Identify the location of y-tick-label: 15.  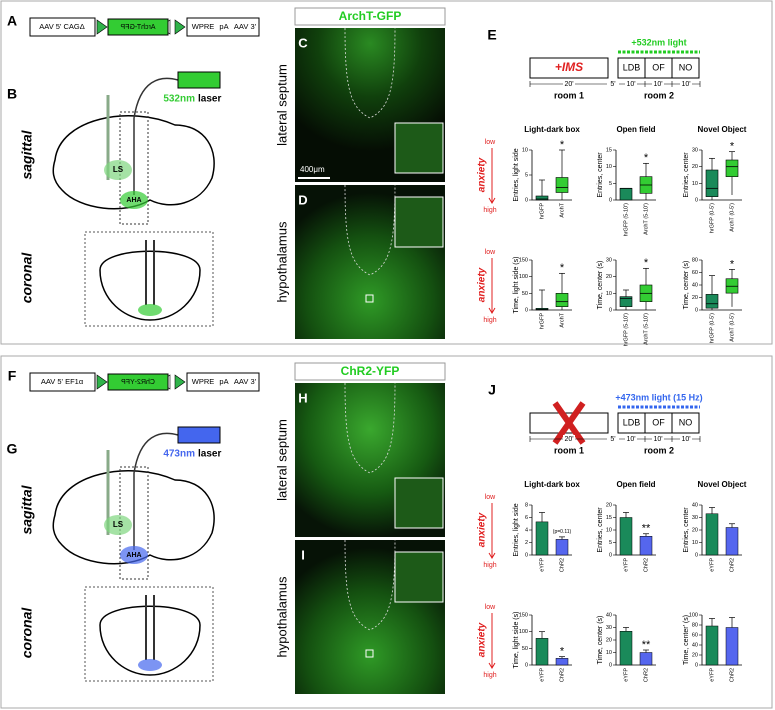
(609, 150).